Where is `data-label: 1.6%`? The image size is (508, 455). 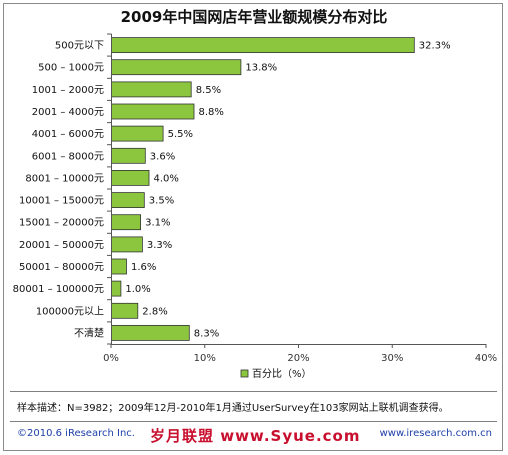
data-label: 1.6% is located at coordinates (143, 267).